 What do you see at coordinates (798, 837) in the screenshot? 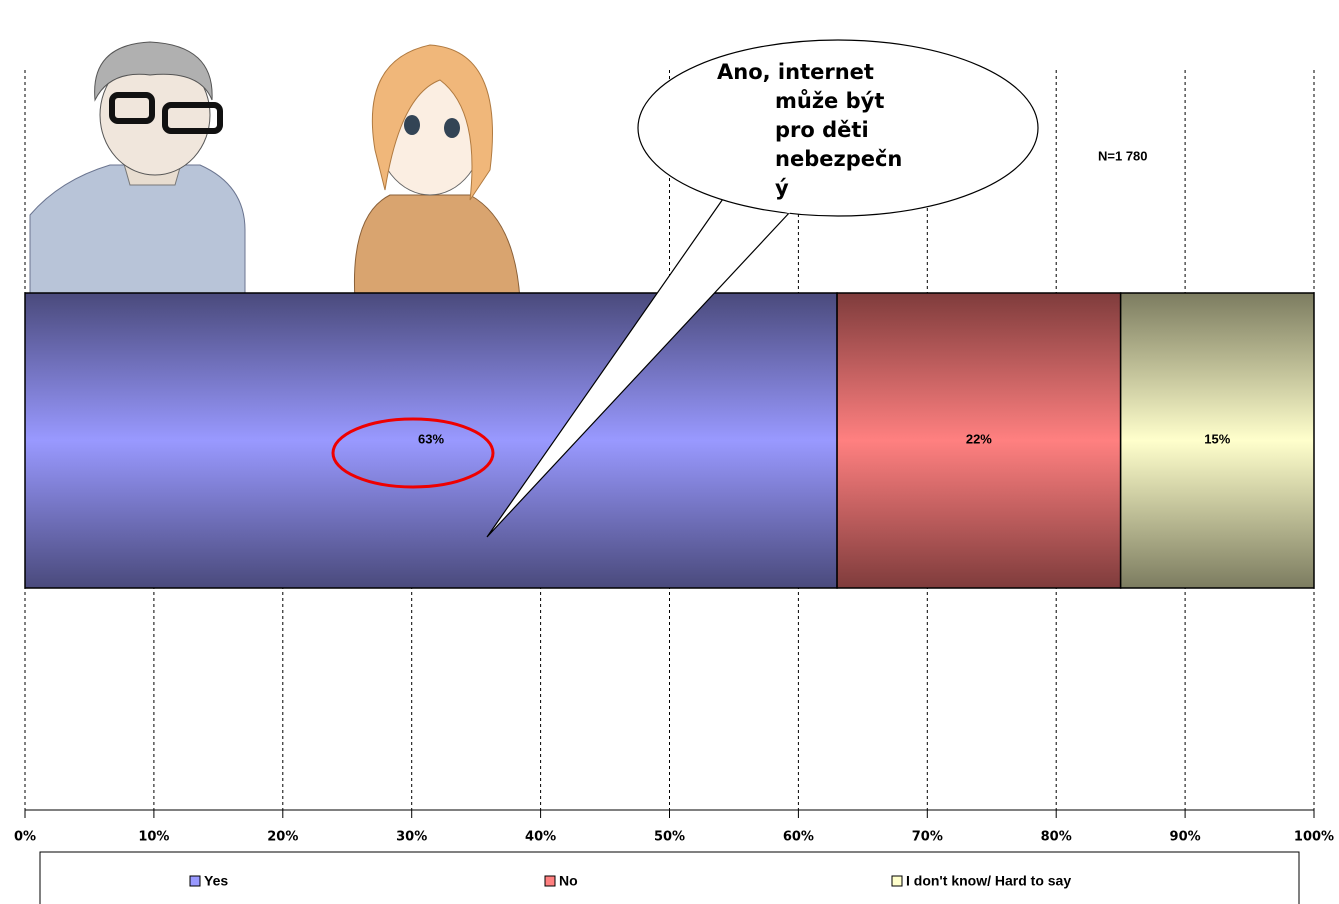
I see `x-tick-label: 60%` at bounding box center [798, 837].